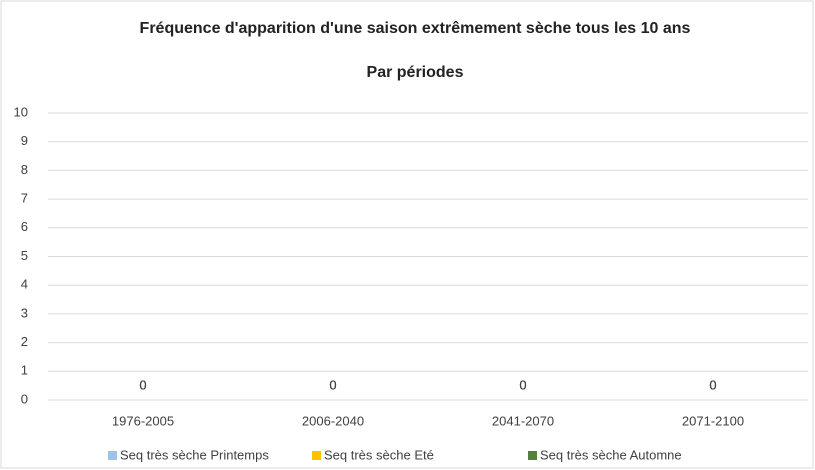  Describe the element at coordinates (611, 454) in the screenshot. I see `legend-label: Seq très sèche Automne` at that location.